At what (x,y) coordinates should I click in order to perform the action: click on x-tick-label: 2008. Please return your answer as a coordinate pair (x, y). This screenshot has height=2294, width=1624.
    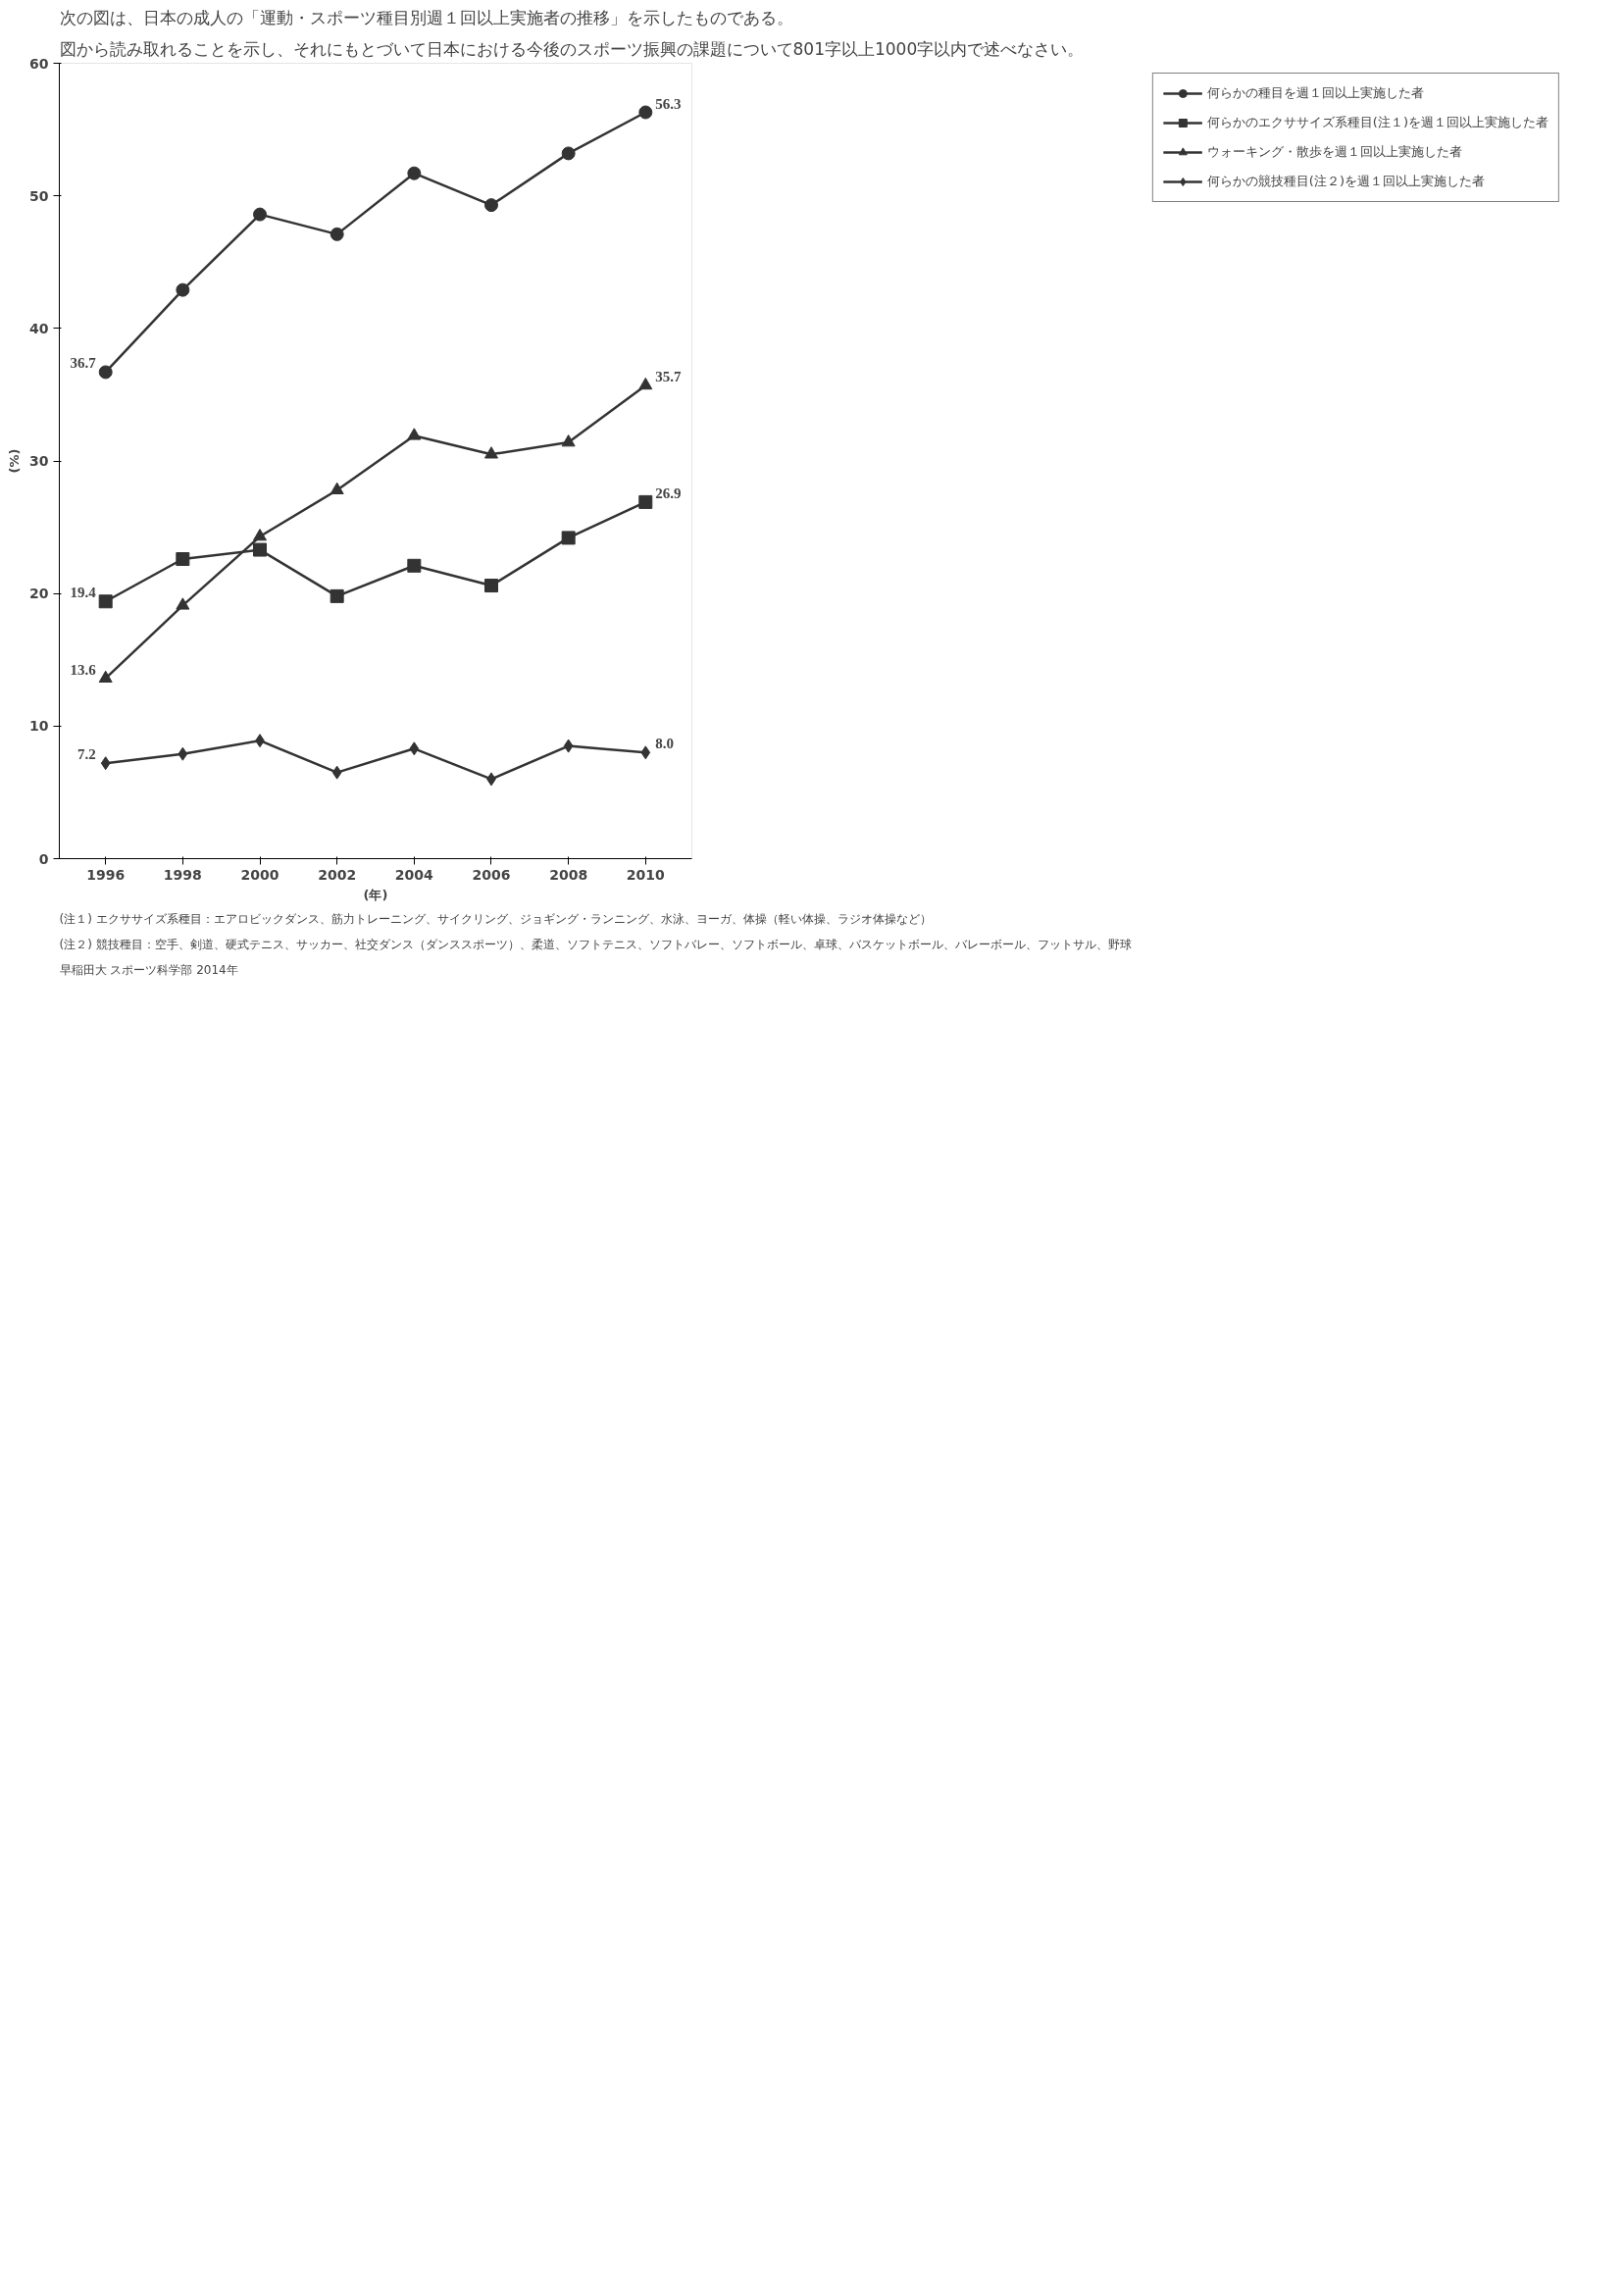
    Looking at the image, I should click on (568, 874).